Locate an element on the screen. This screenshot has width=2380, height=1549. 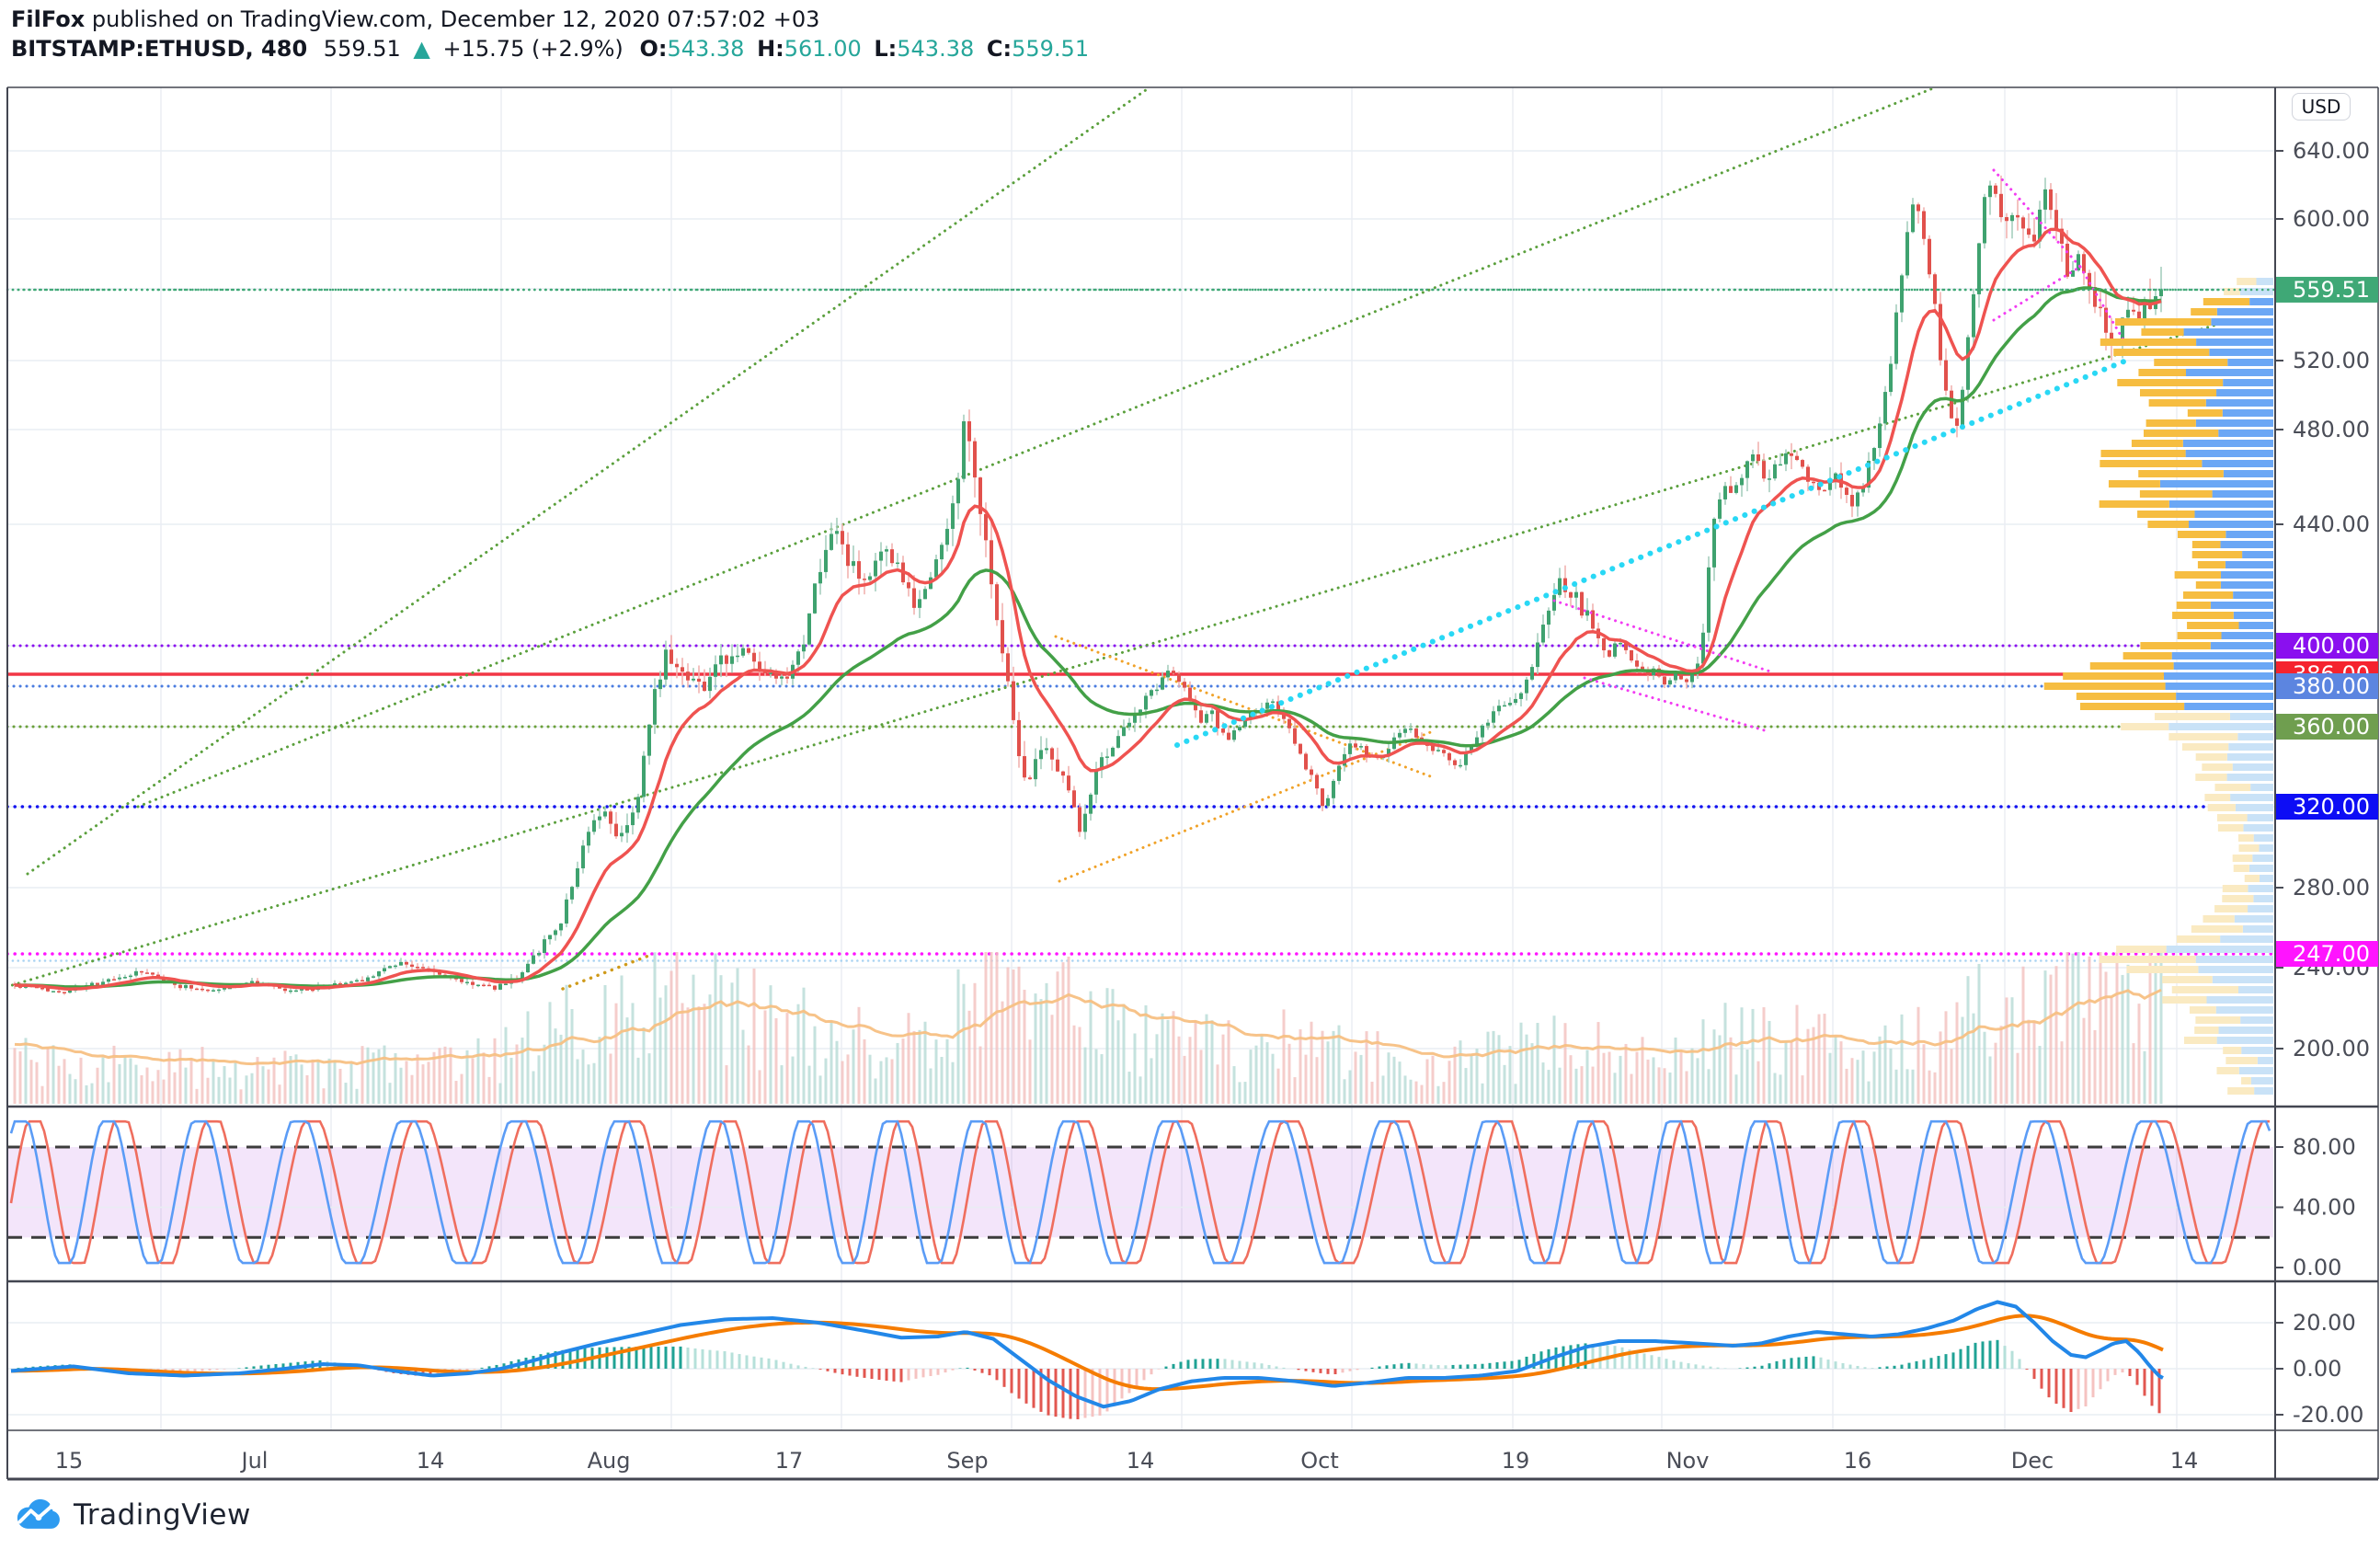
price-tick-label: 200.00 is located at coordinates (2331, 1048).